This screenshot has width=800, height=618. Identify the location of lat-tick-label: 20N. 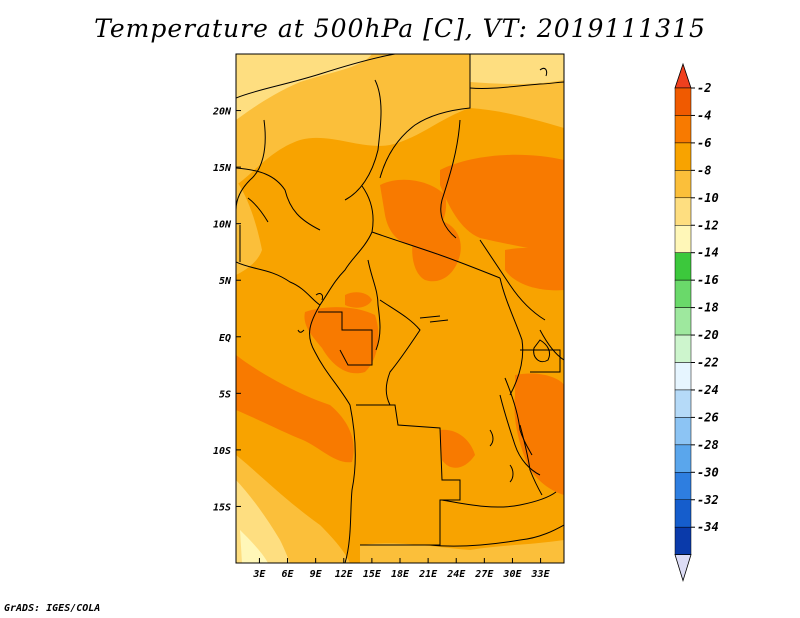
(222, 112).